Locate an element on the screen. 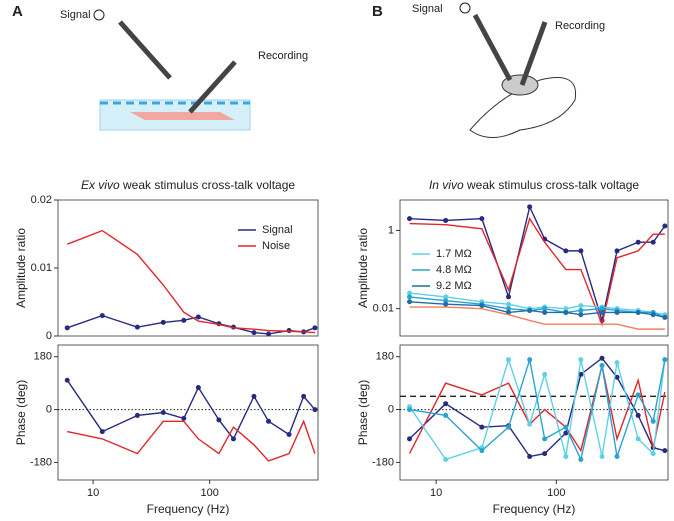  legend-label: 9.2 MΩ is located at coordinates (454, 286).